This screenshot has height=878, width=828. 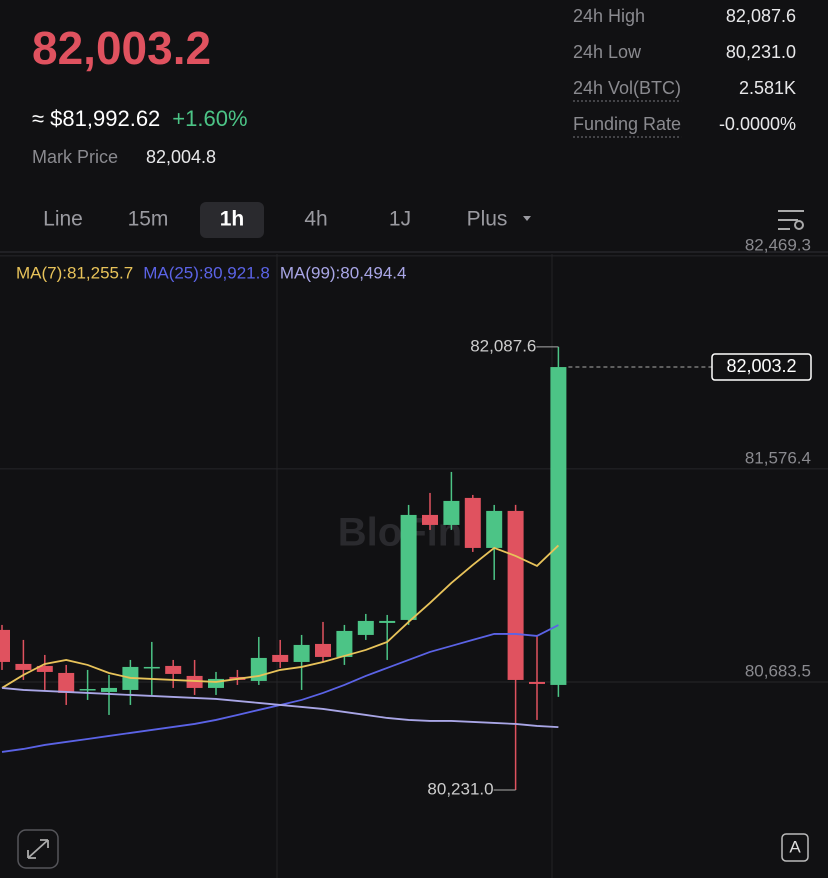 What do you see at coordinates (607, 52) in the screenshot?
I see `stat-label: 24h Low` at bounding box center [607, 52].